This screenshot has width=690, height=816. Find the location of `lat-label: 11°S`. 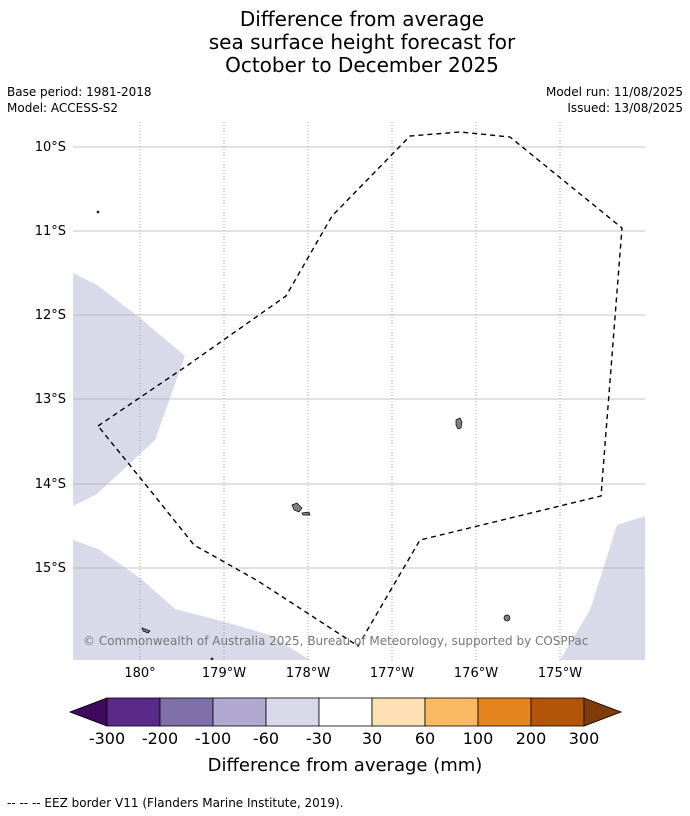

lat-label: 11°S is located at coordinates (50, 231).